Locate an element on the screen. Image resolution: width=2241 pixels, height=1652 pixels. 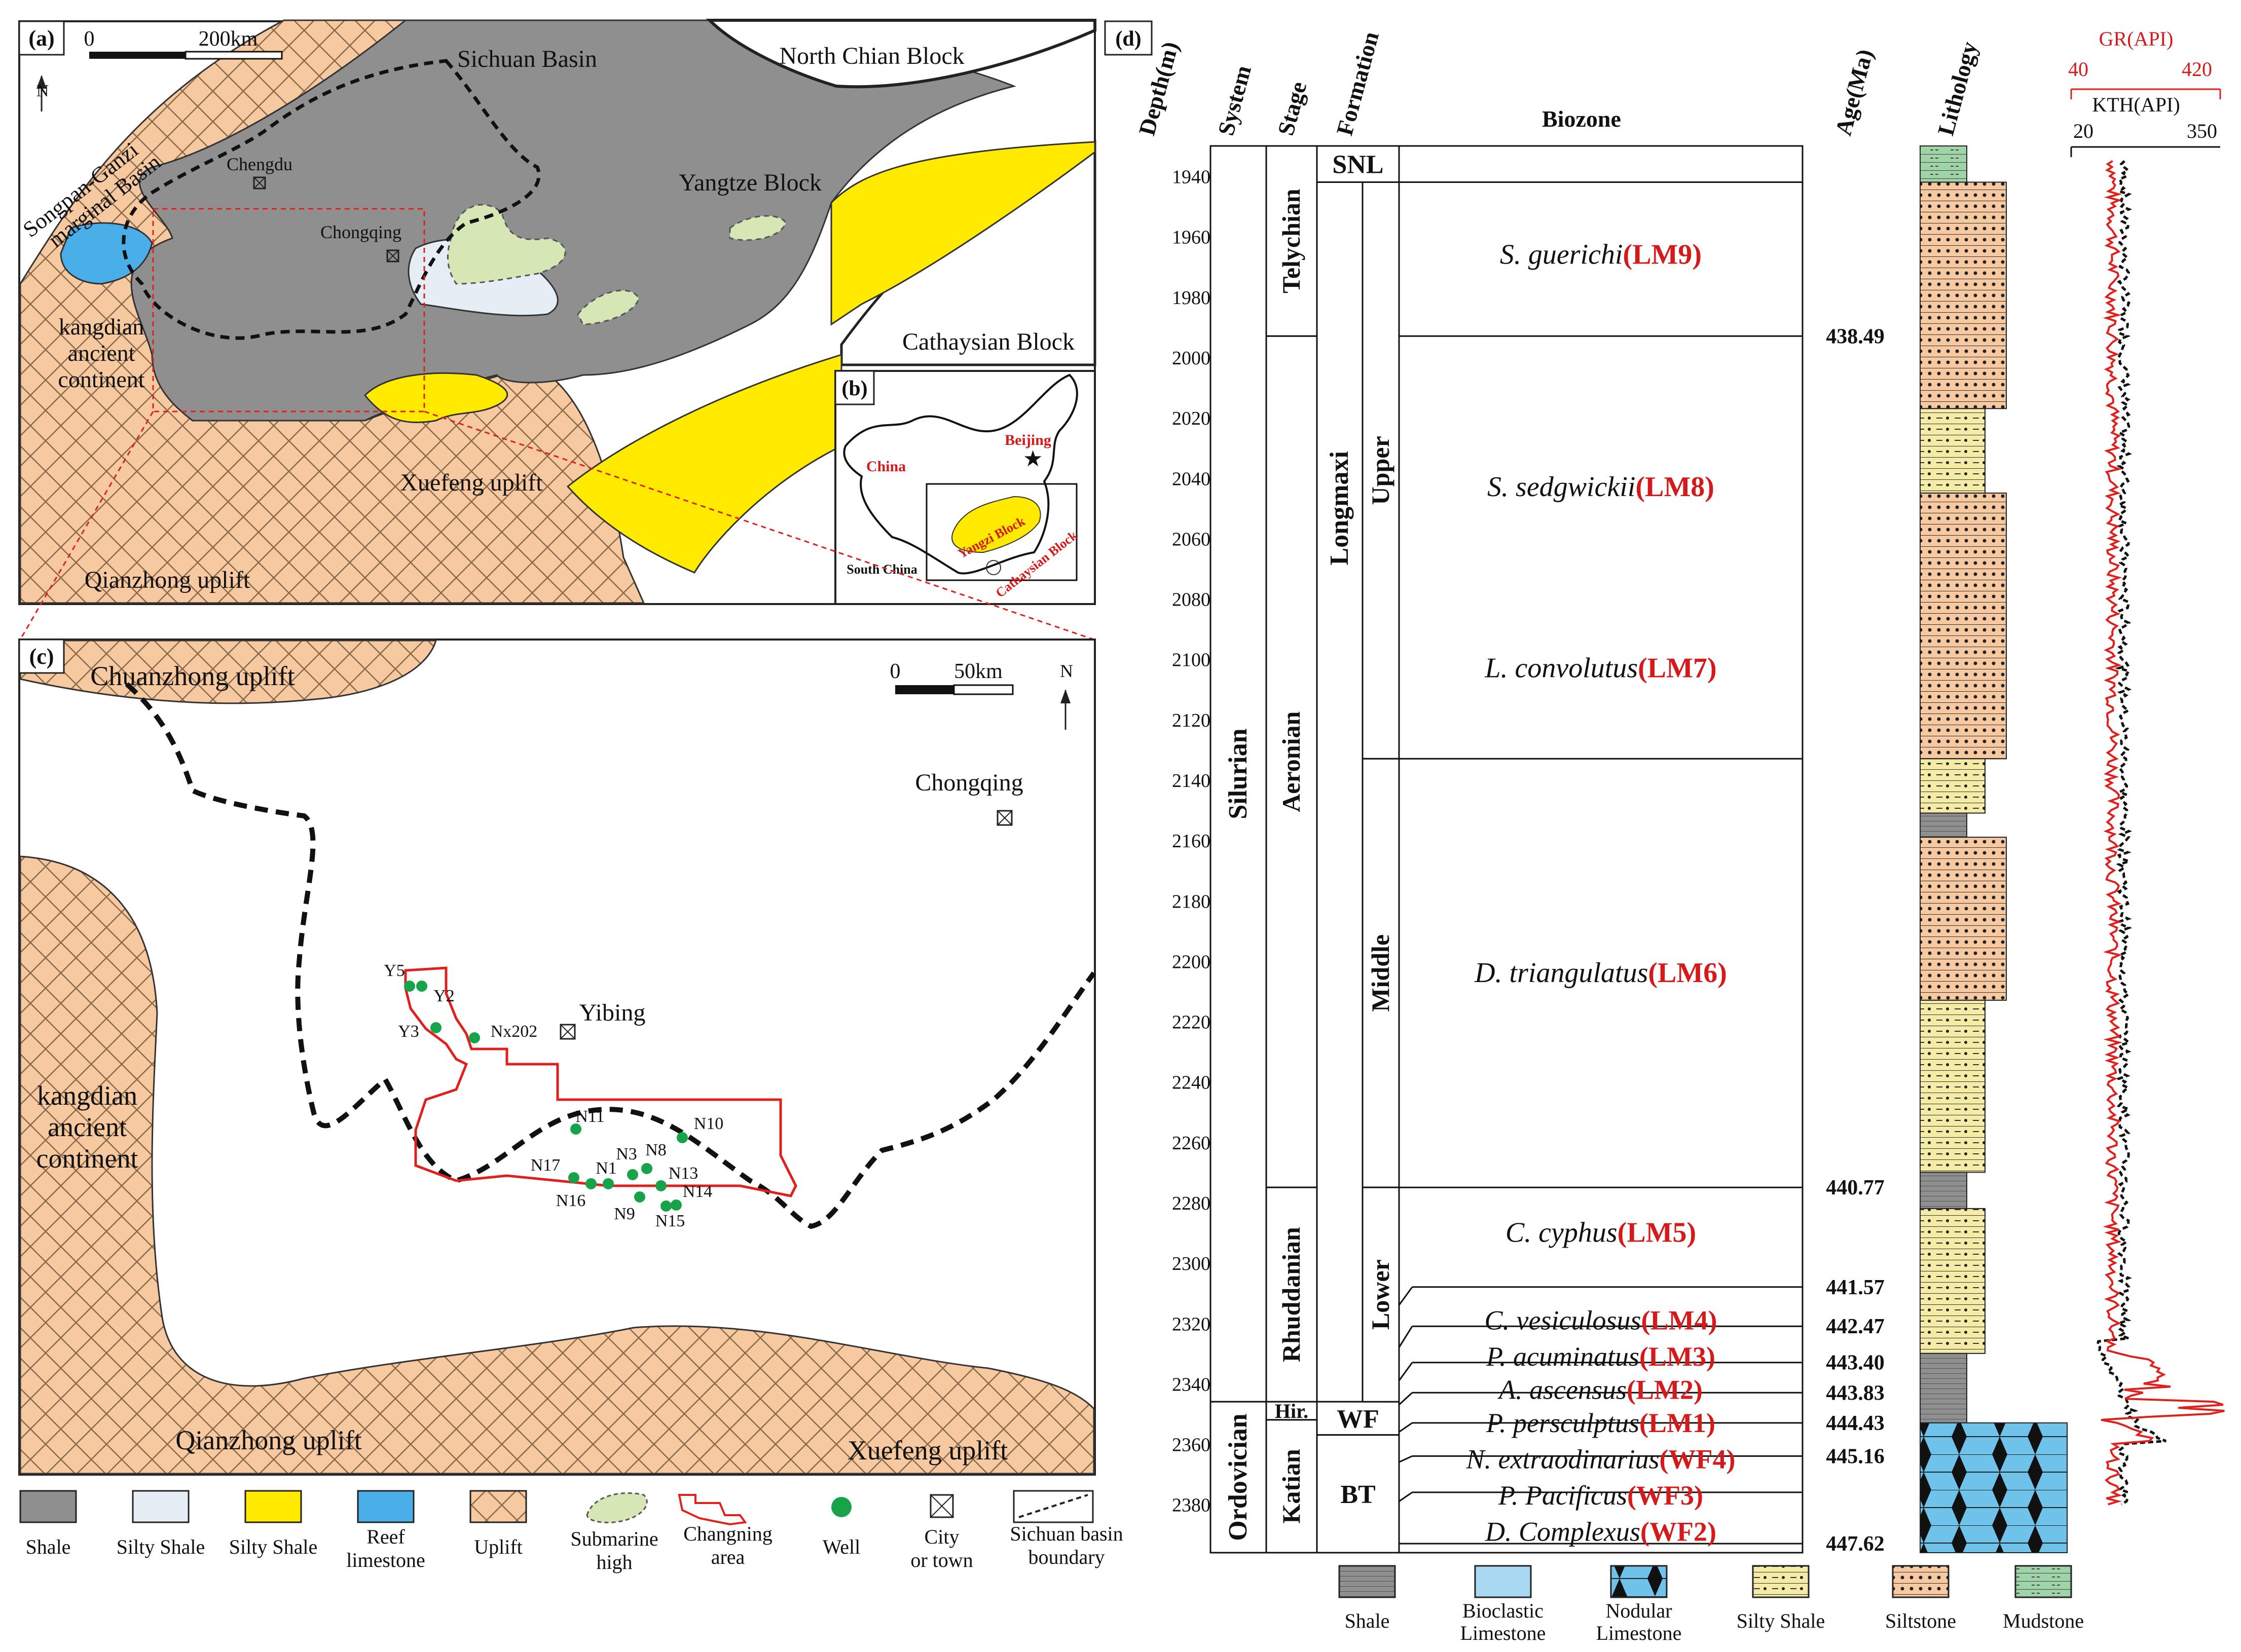
city-chengdu is located at coordinates (259, 183).